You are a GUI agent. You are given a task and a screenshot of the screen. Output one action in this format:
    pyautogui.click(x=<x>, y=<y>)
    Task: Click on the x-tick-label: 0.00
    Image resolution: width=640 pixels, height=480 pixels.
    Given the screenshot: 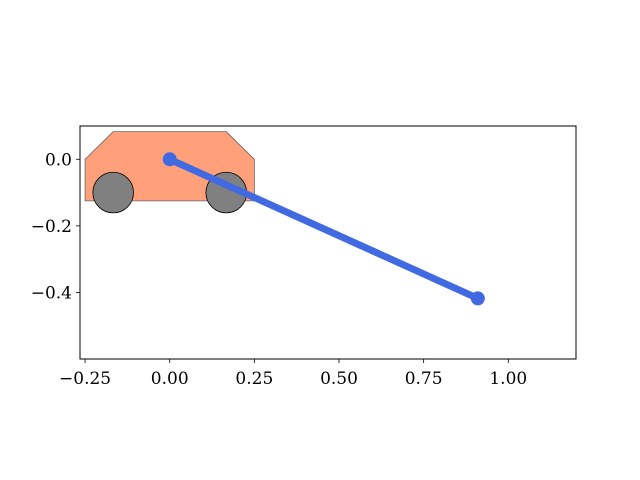 What is the action you would take?
    pyautogui.click(x=170, y=379)
    